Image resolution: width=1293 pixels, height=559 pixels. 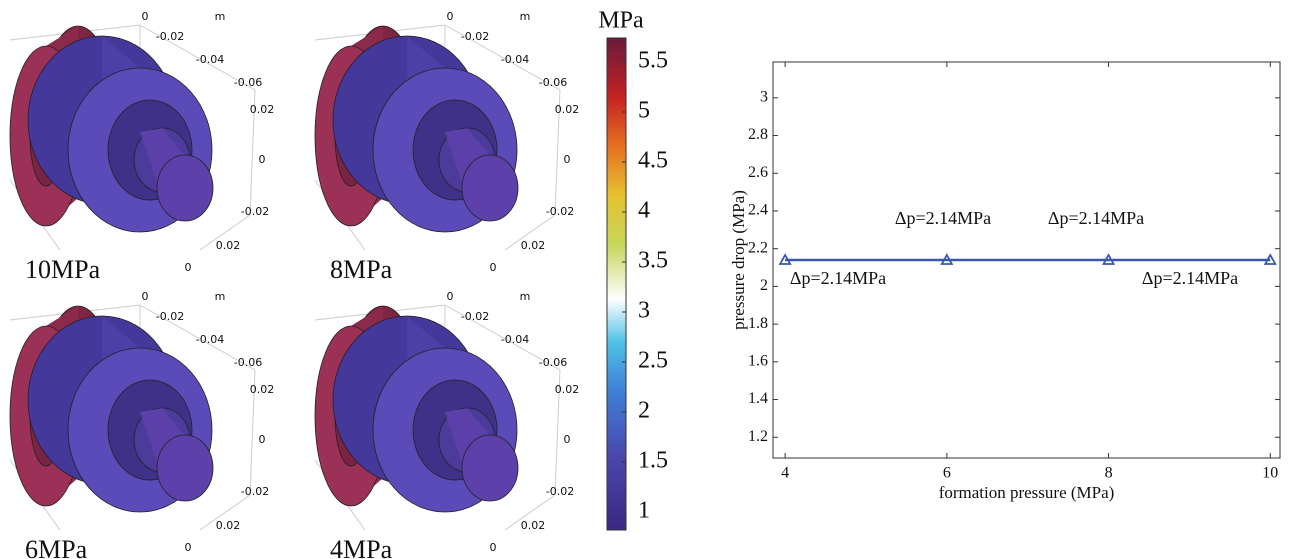 I want to click on x-tick-label: 10, so click(x=1270, y=473).